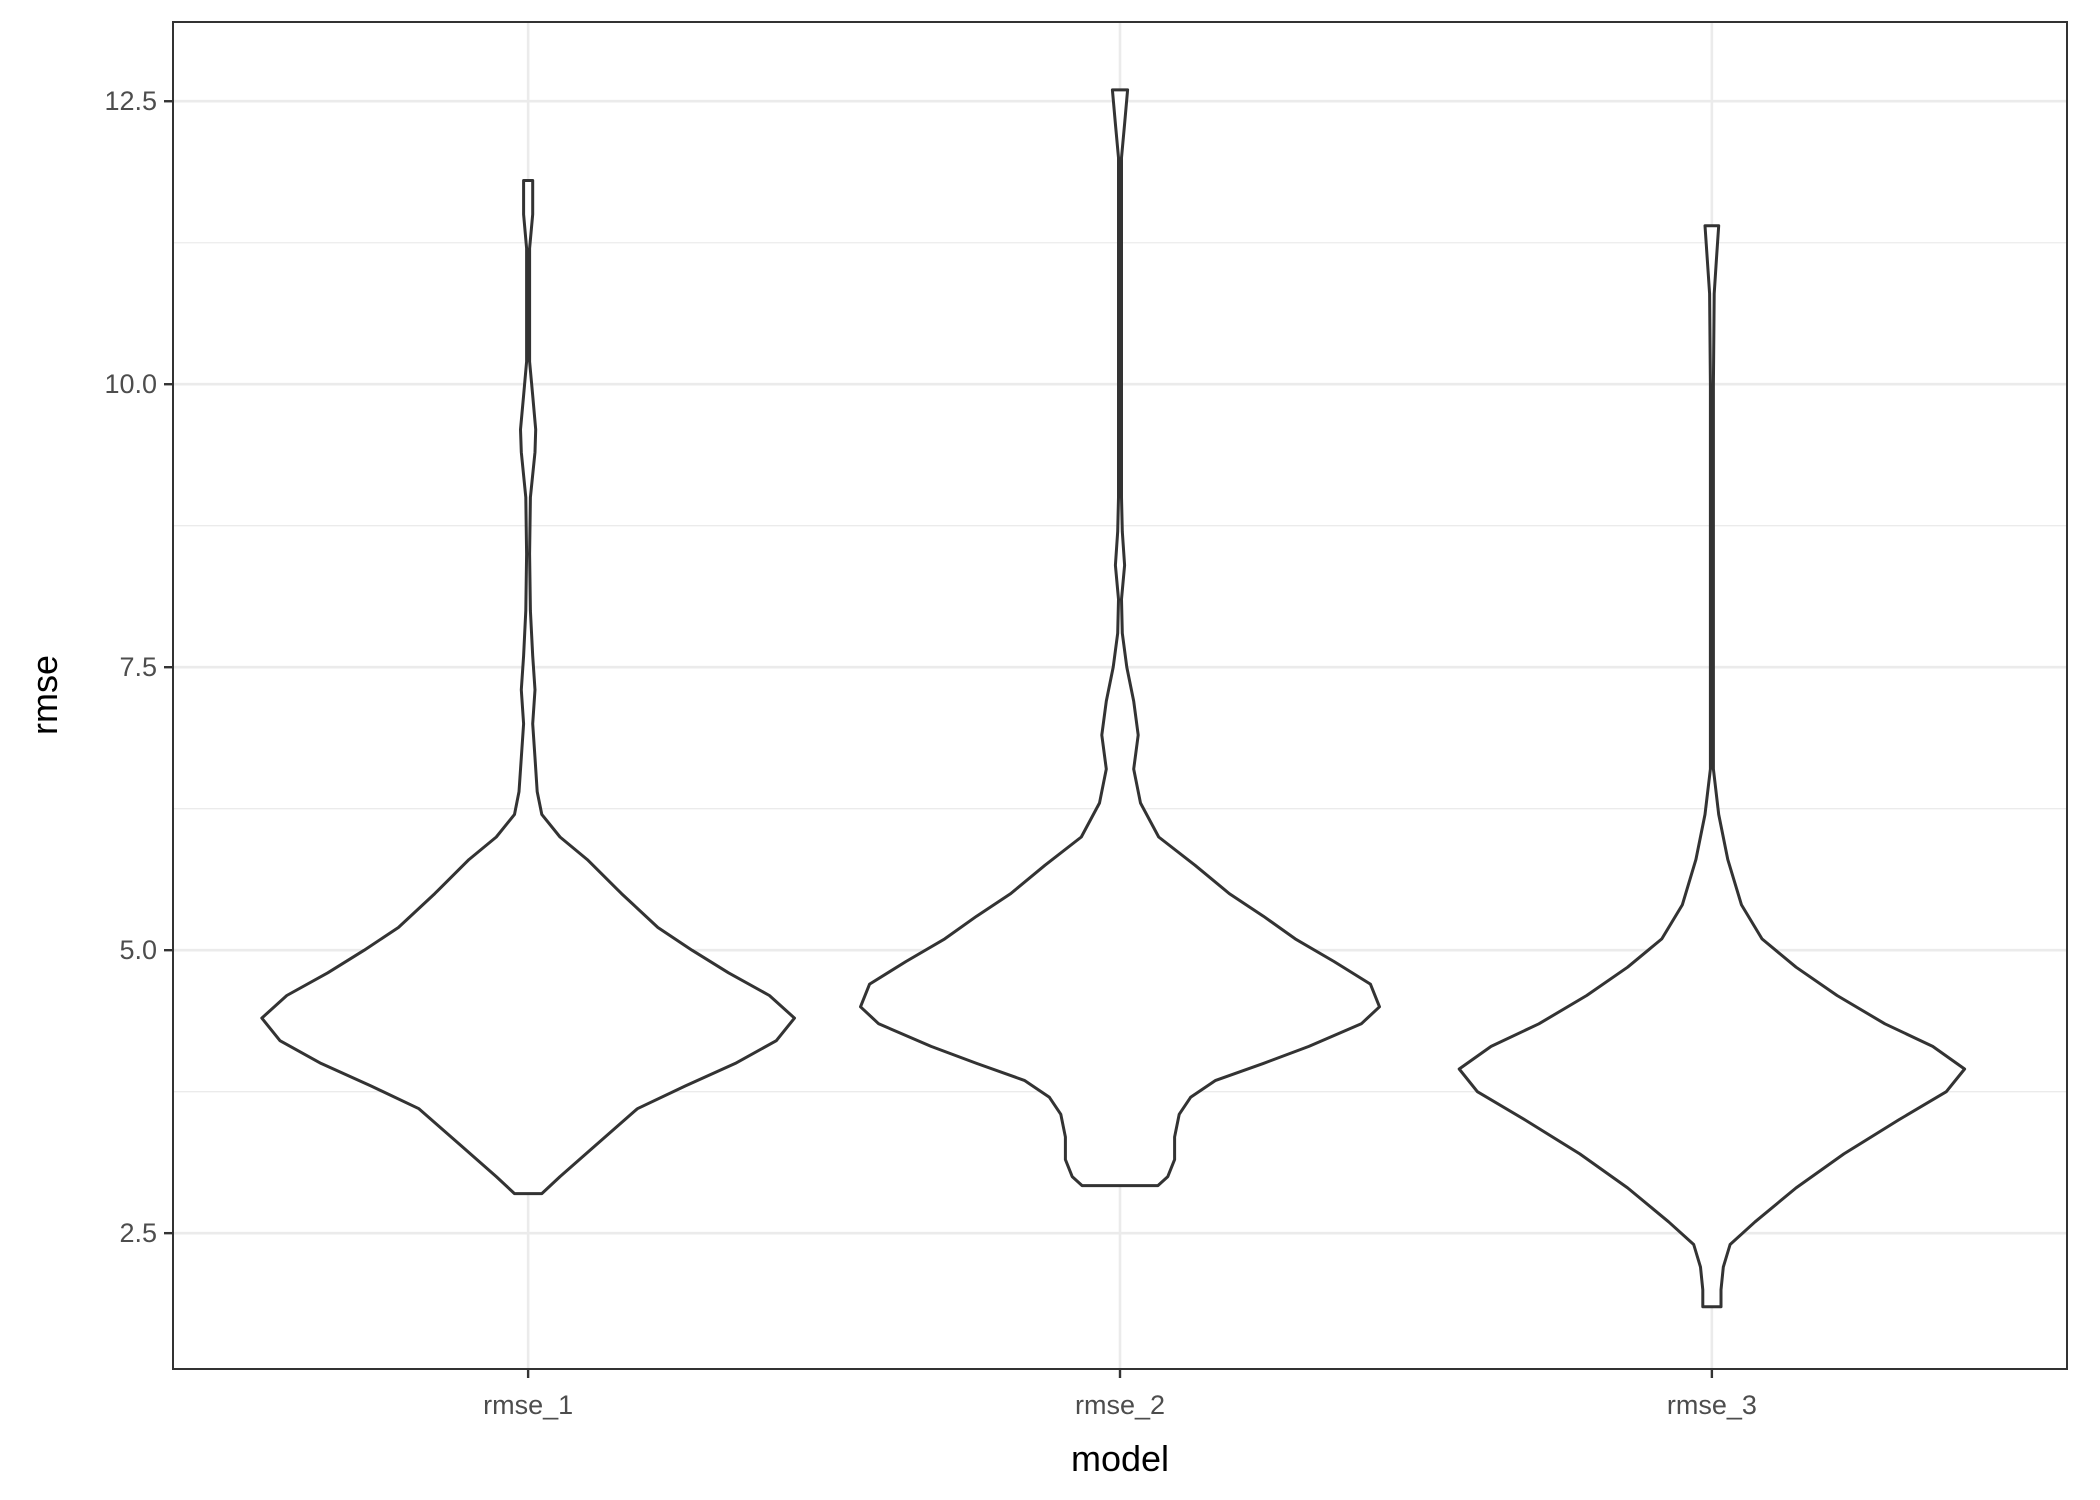 Image resolution: width=2100 pixels, height=1500 pixels. Describe the element at coordinates (138, 667) in the screenshot. I see `y-tick-label: 7.5` at that location.